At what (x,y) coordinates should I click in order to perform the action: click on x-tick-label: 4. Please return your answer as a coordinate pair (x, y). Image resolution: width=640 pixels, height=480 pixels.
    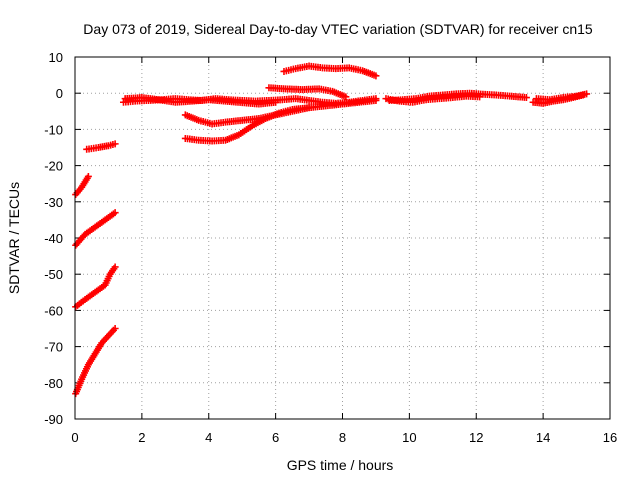
    Looking at the image, I should click on (208, 437).